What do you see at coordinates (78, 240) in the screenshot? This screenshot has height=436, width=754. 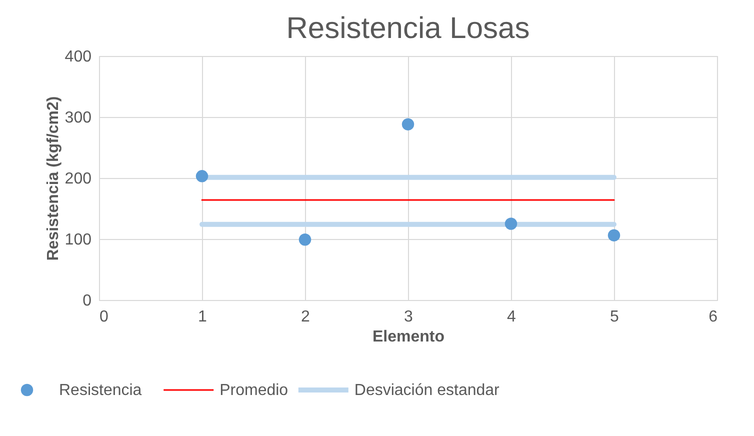 I see `y-tick-label: 100` at bounding box center [78, 240].